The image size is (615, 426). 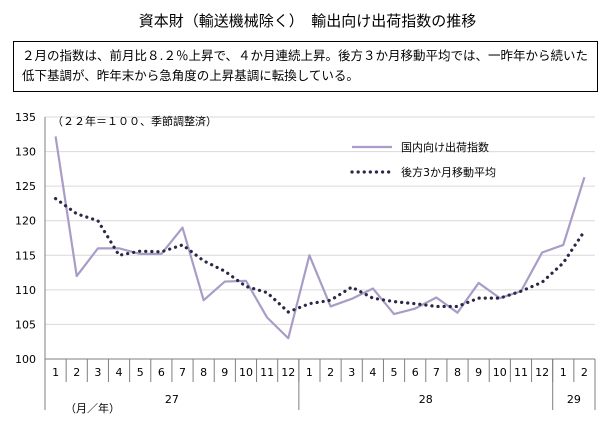 I want to click on legend-label: 後方3か月移動平均, so click(x=448, y=172).